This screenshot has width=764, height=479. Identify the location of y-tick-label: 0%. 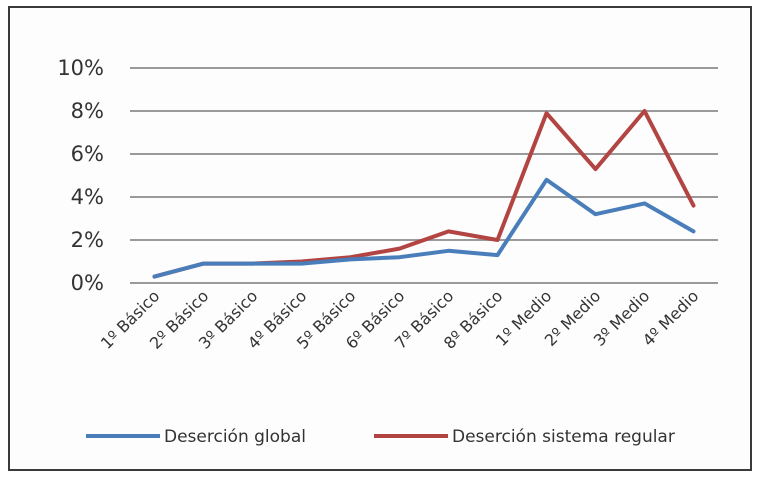
(87, 283).